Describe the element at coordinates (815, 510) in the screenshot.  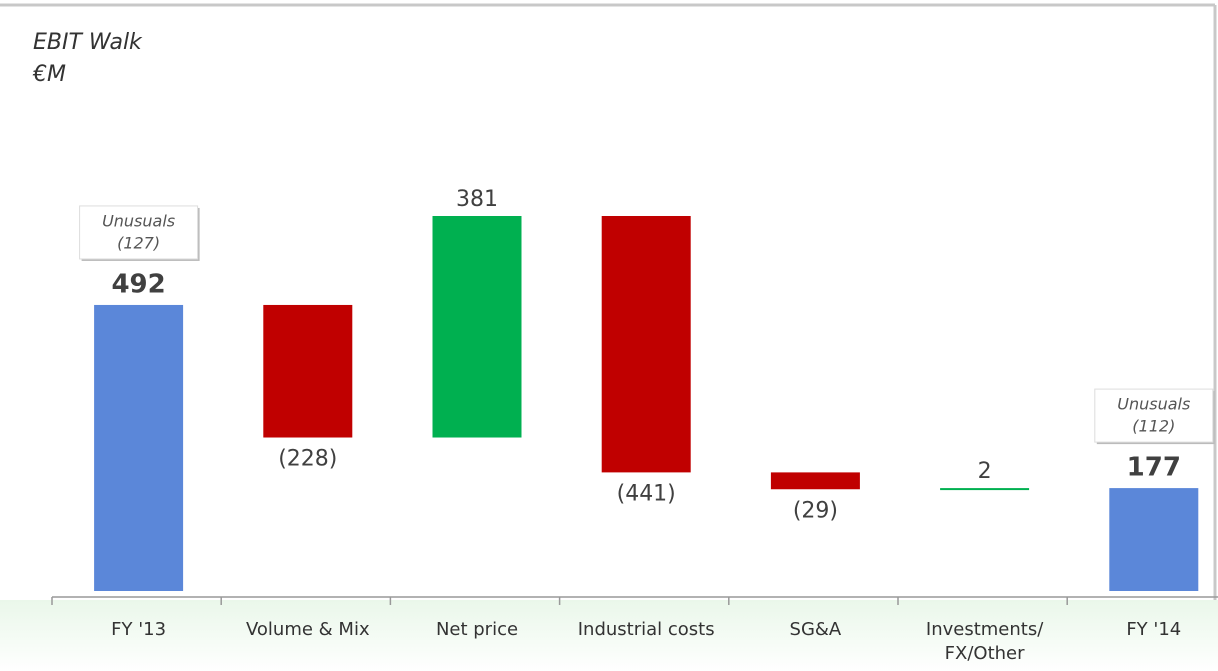
I see `value-label: (29)` at that location.